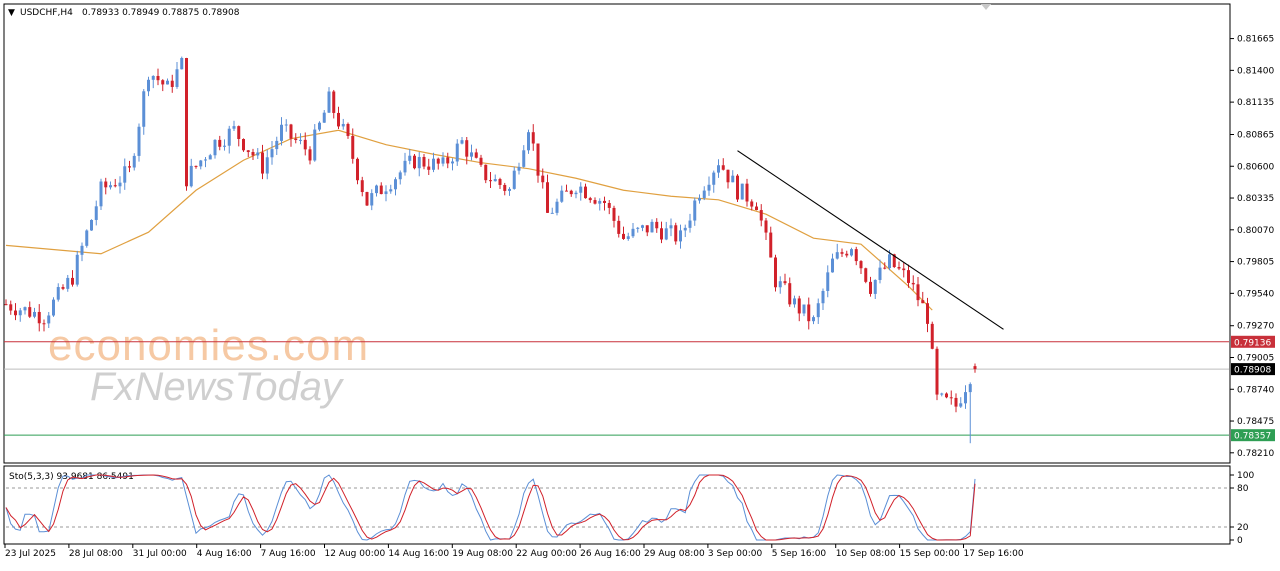 The width and height of the screenshot is (1280, 571). What do you see at coordinates (1255, 71) in the screenshot?
I see `price-tick-label: 0.81400` at bounding box center [1255, 71].